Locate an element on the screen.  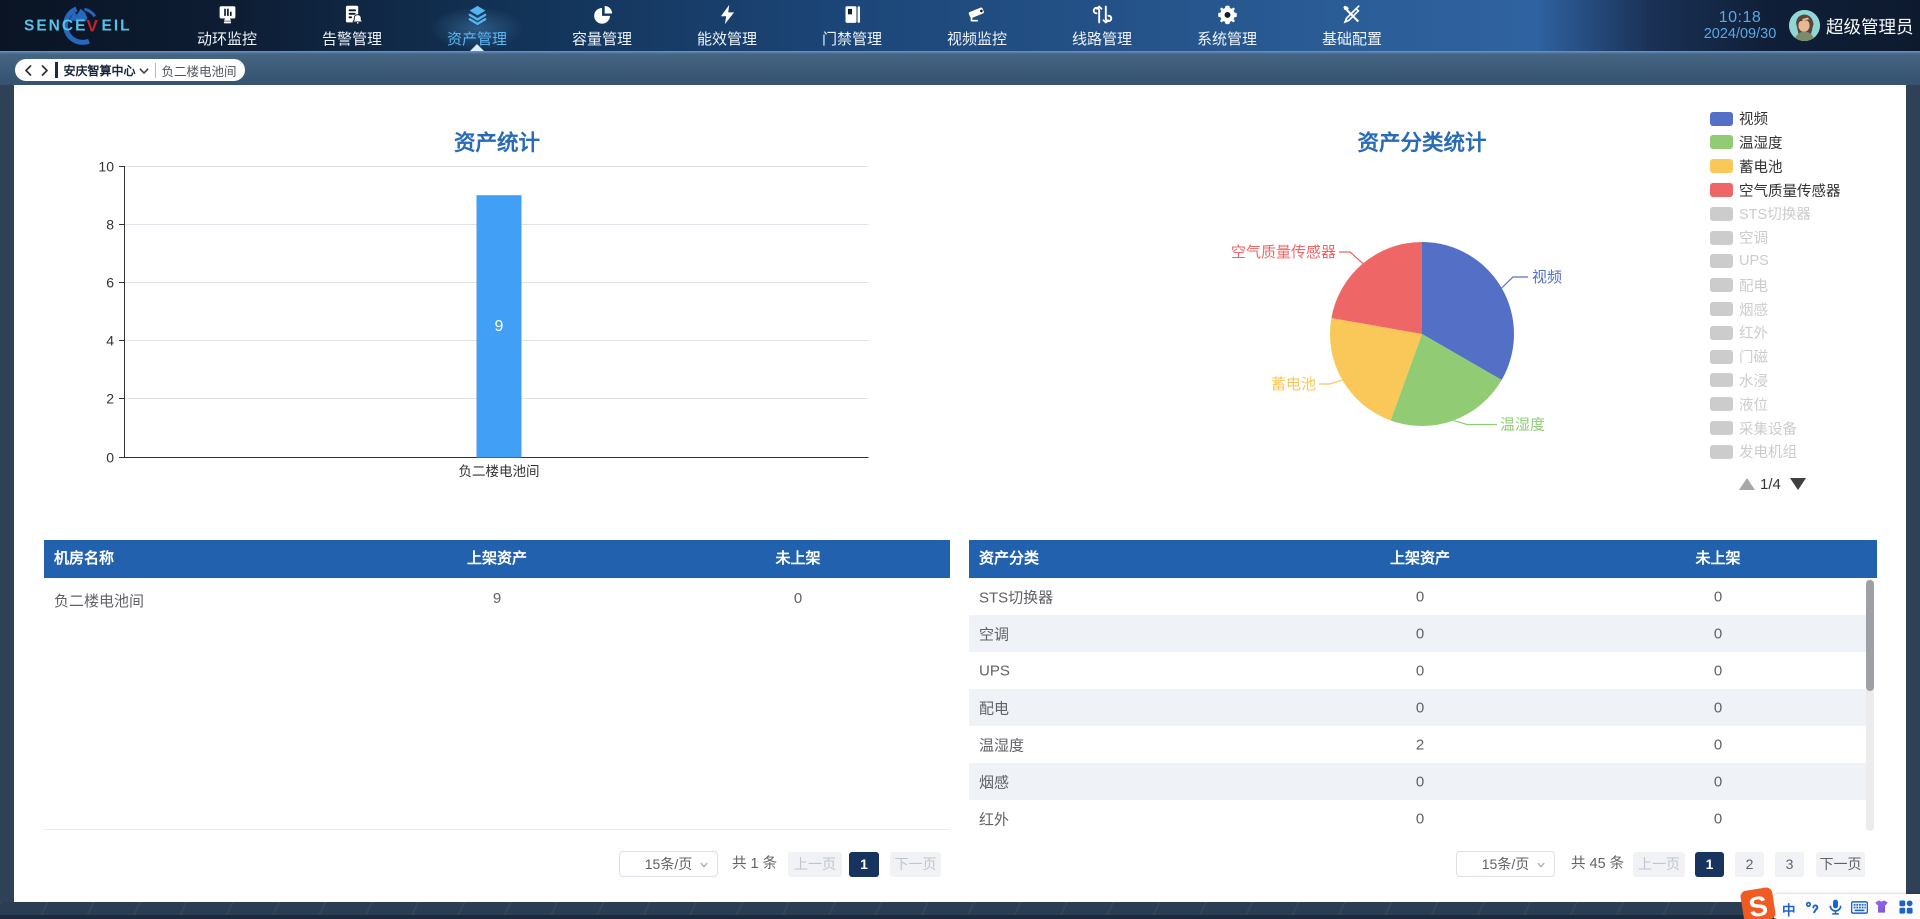
svg-text: 资产统计 is located at coordinates (497, 142).